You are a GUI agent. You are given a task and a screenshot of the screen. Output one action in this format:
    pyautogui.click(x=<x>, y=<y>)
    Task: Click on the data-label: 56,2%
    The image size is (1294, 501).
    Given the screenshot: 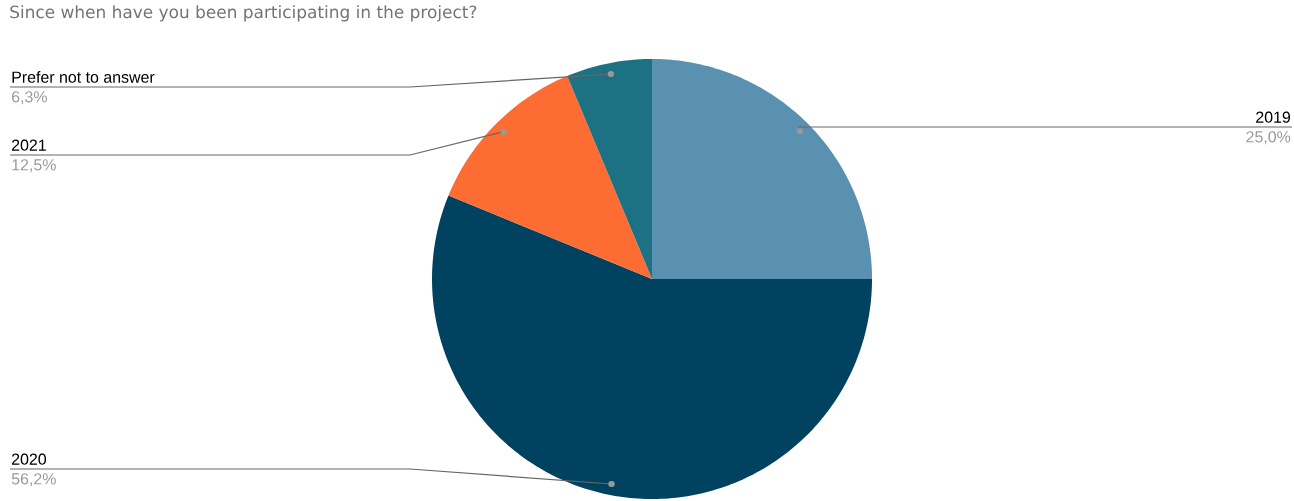 What is the action you would take?
    pyautogui.click(x=33, y=480)
    